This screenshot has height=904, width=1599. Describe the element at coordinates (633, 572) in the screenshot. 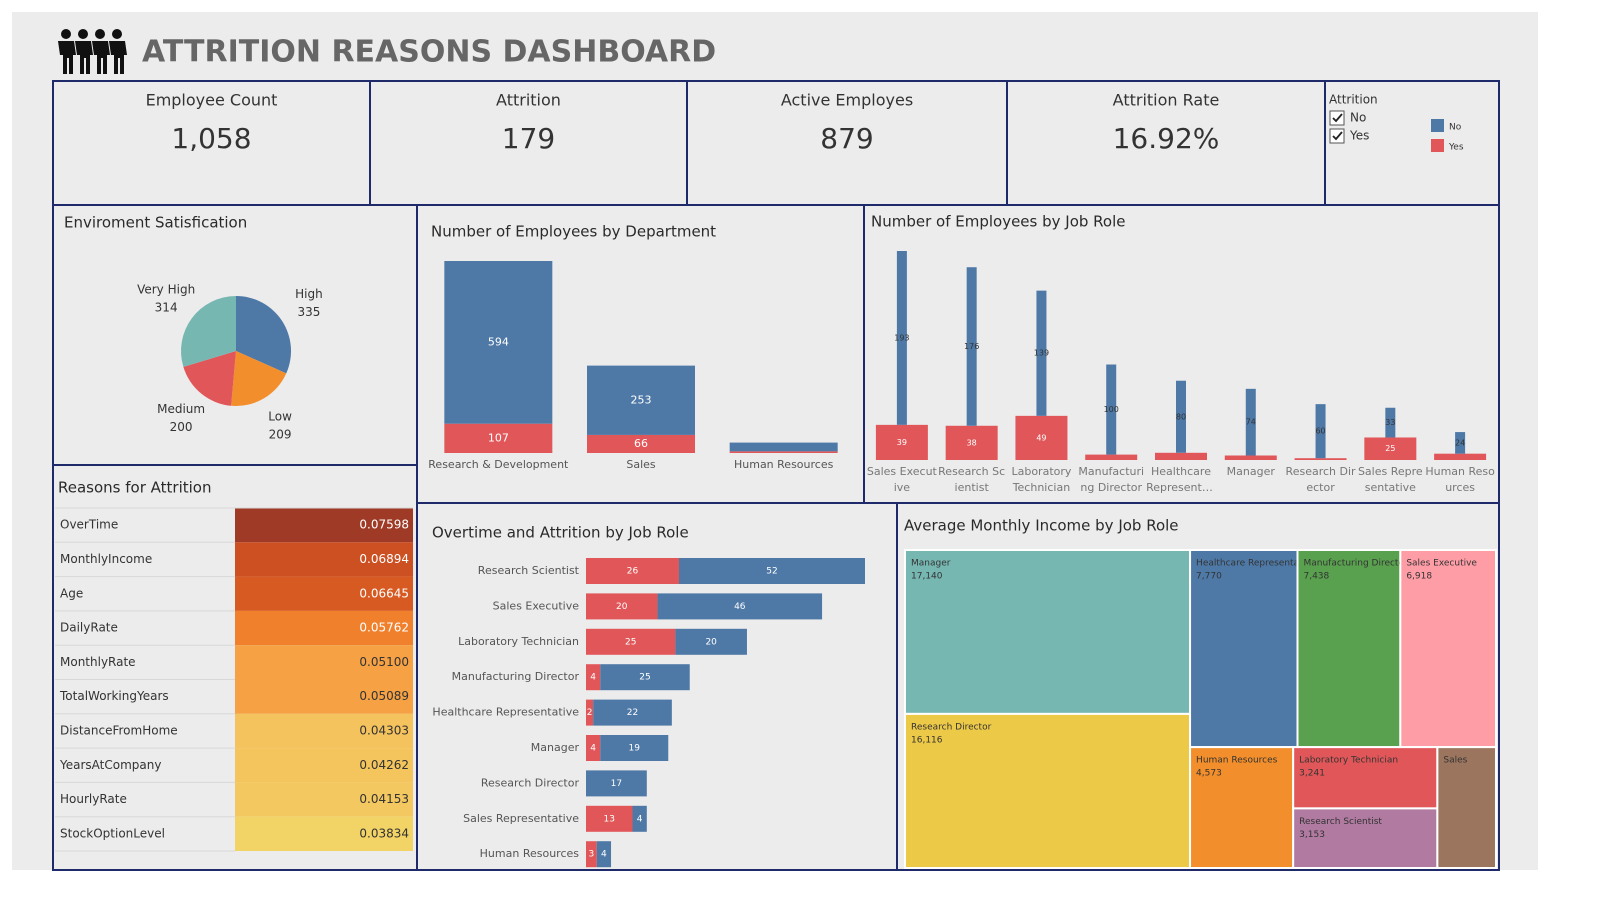

I see `value-label: 26` at that location.